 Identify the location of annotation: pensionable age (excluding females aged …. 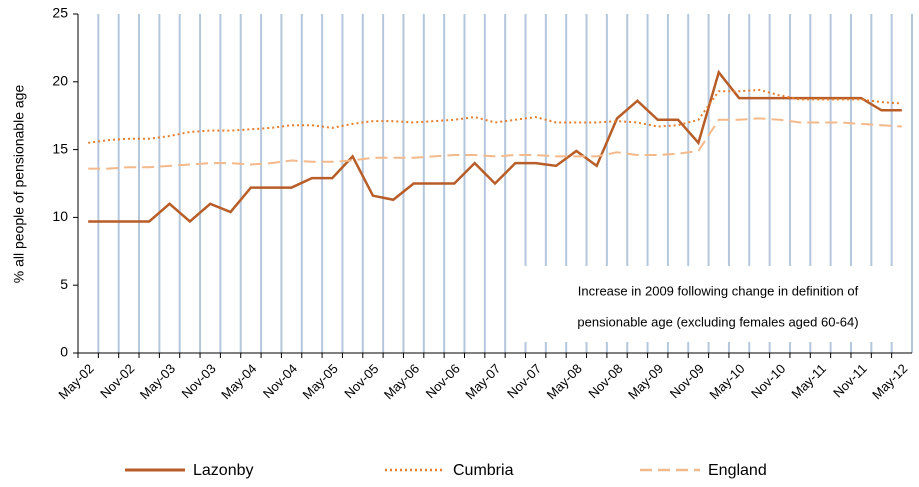
(717, 321).